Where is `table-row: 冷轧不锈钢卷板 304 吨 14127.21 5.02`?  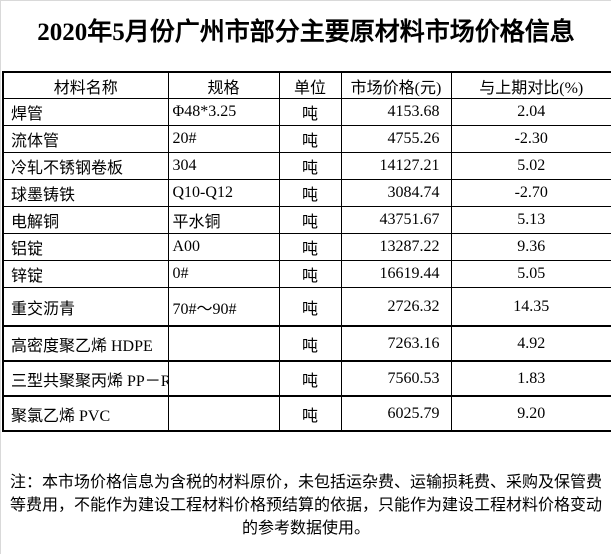
table-row: 冷轧不锈钢卷板 304 吨 14127.21 5.02 is located at coordinates (306, 166).